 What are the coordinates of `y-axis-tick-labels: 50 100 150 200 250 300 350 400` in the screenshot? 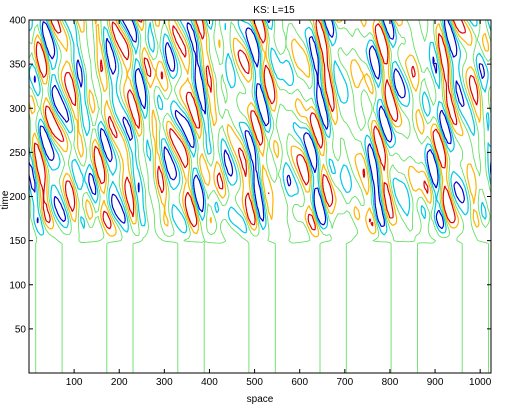 It's located at (17, 176).